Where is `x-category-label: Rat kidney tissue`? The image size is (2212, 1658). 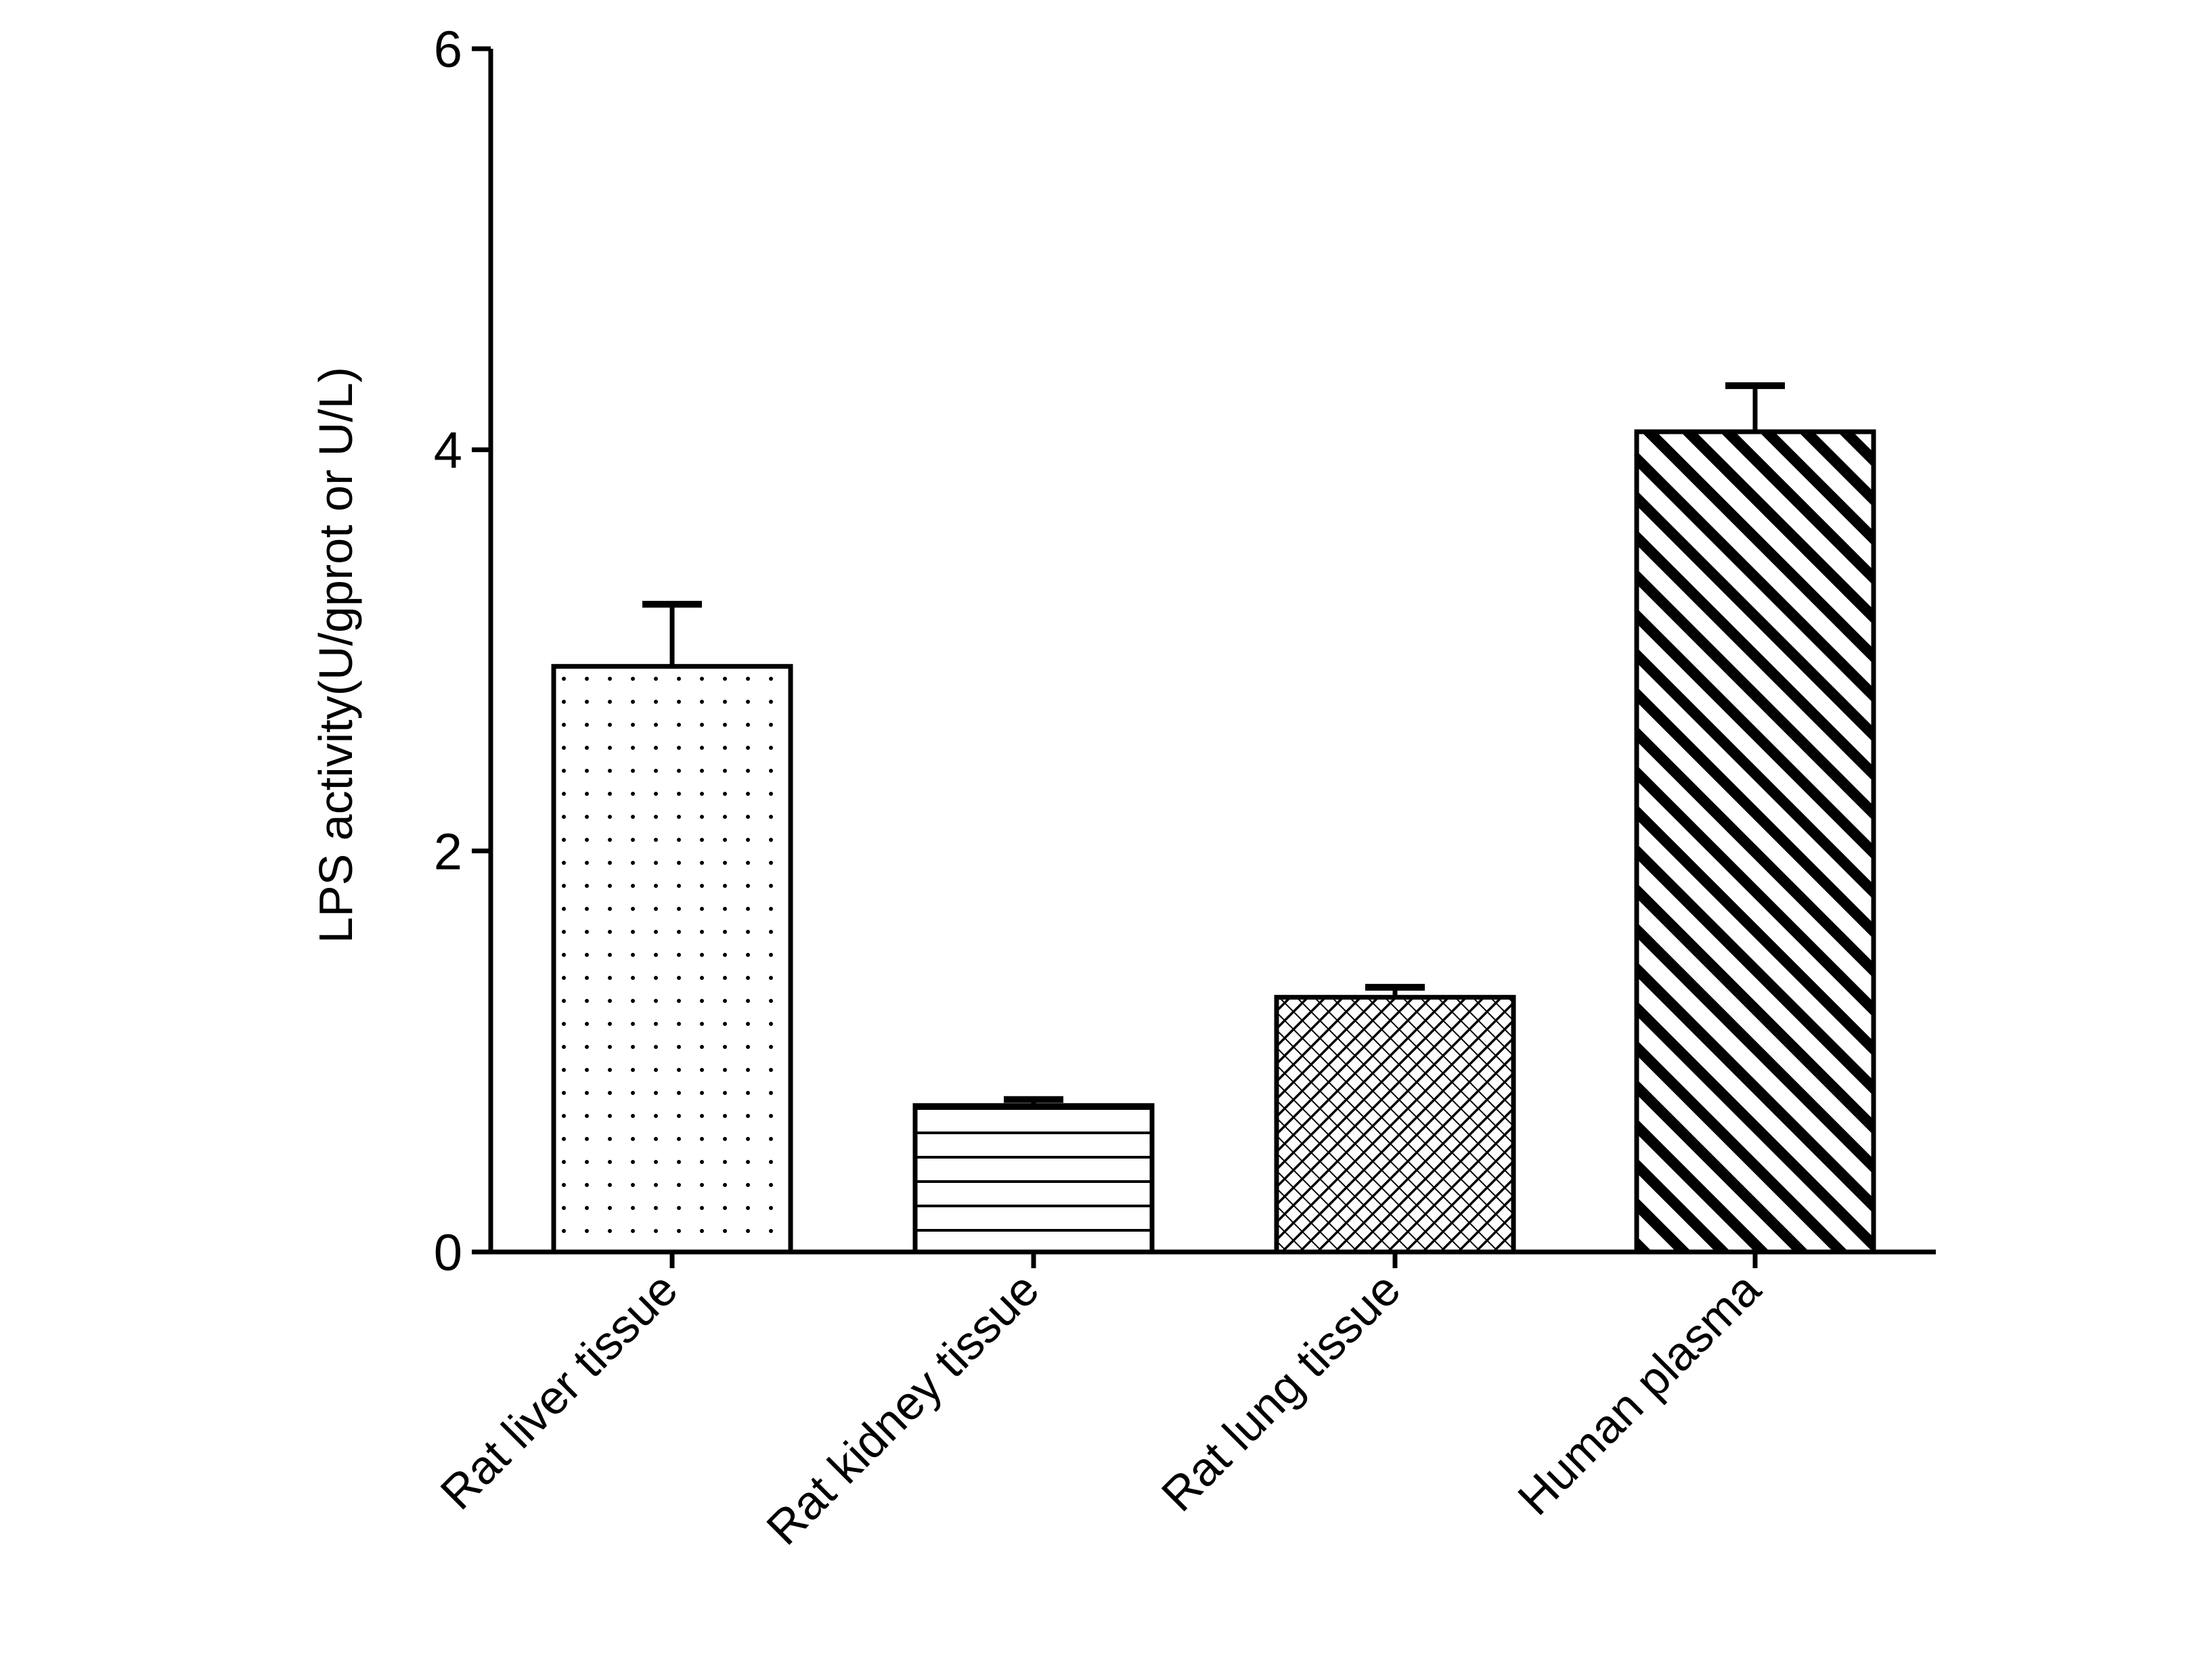
x-category-label: Rat kidney tissue is located at coordinates (903, 1408).